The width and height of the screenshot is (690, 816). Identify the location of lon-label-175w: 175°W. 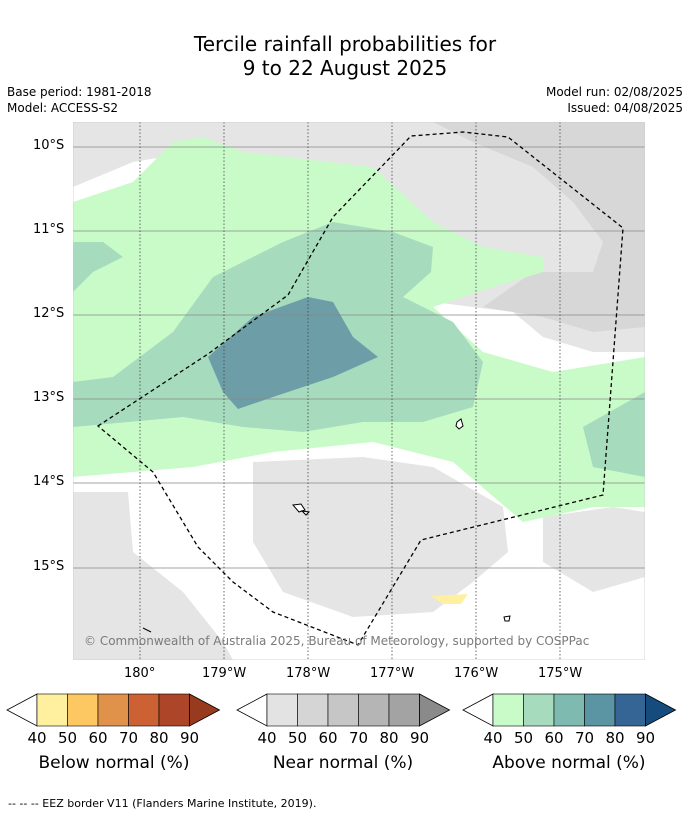
(560, 673).